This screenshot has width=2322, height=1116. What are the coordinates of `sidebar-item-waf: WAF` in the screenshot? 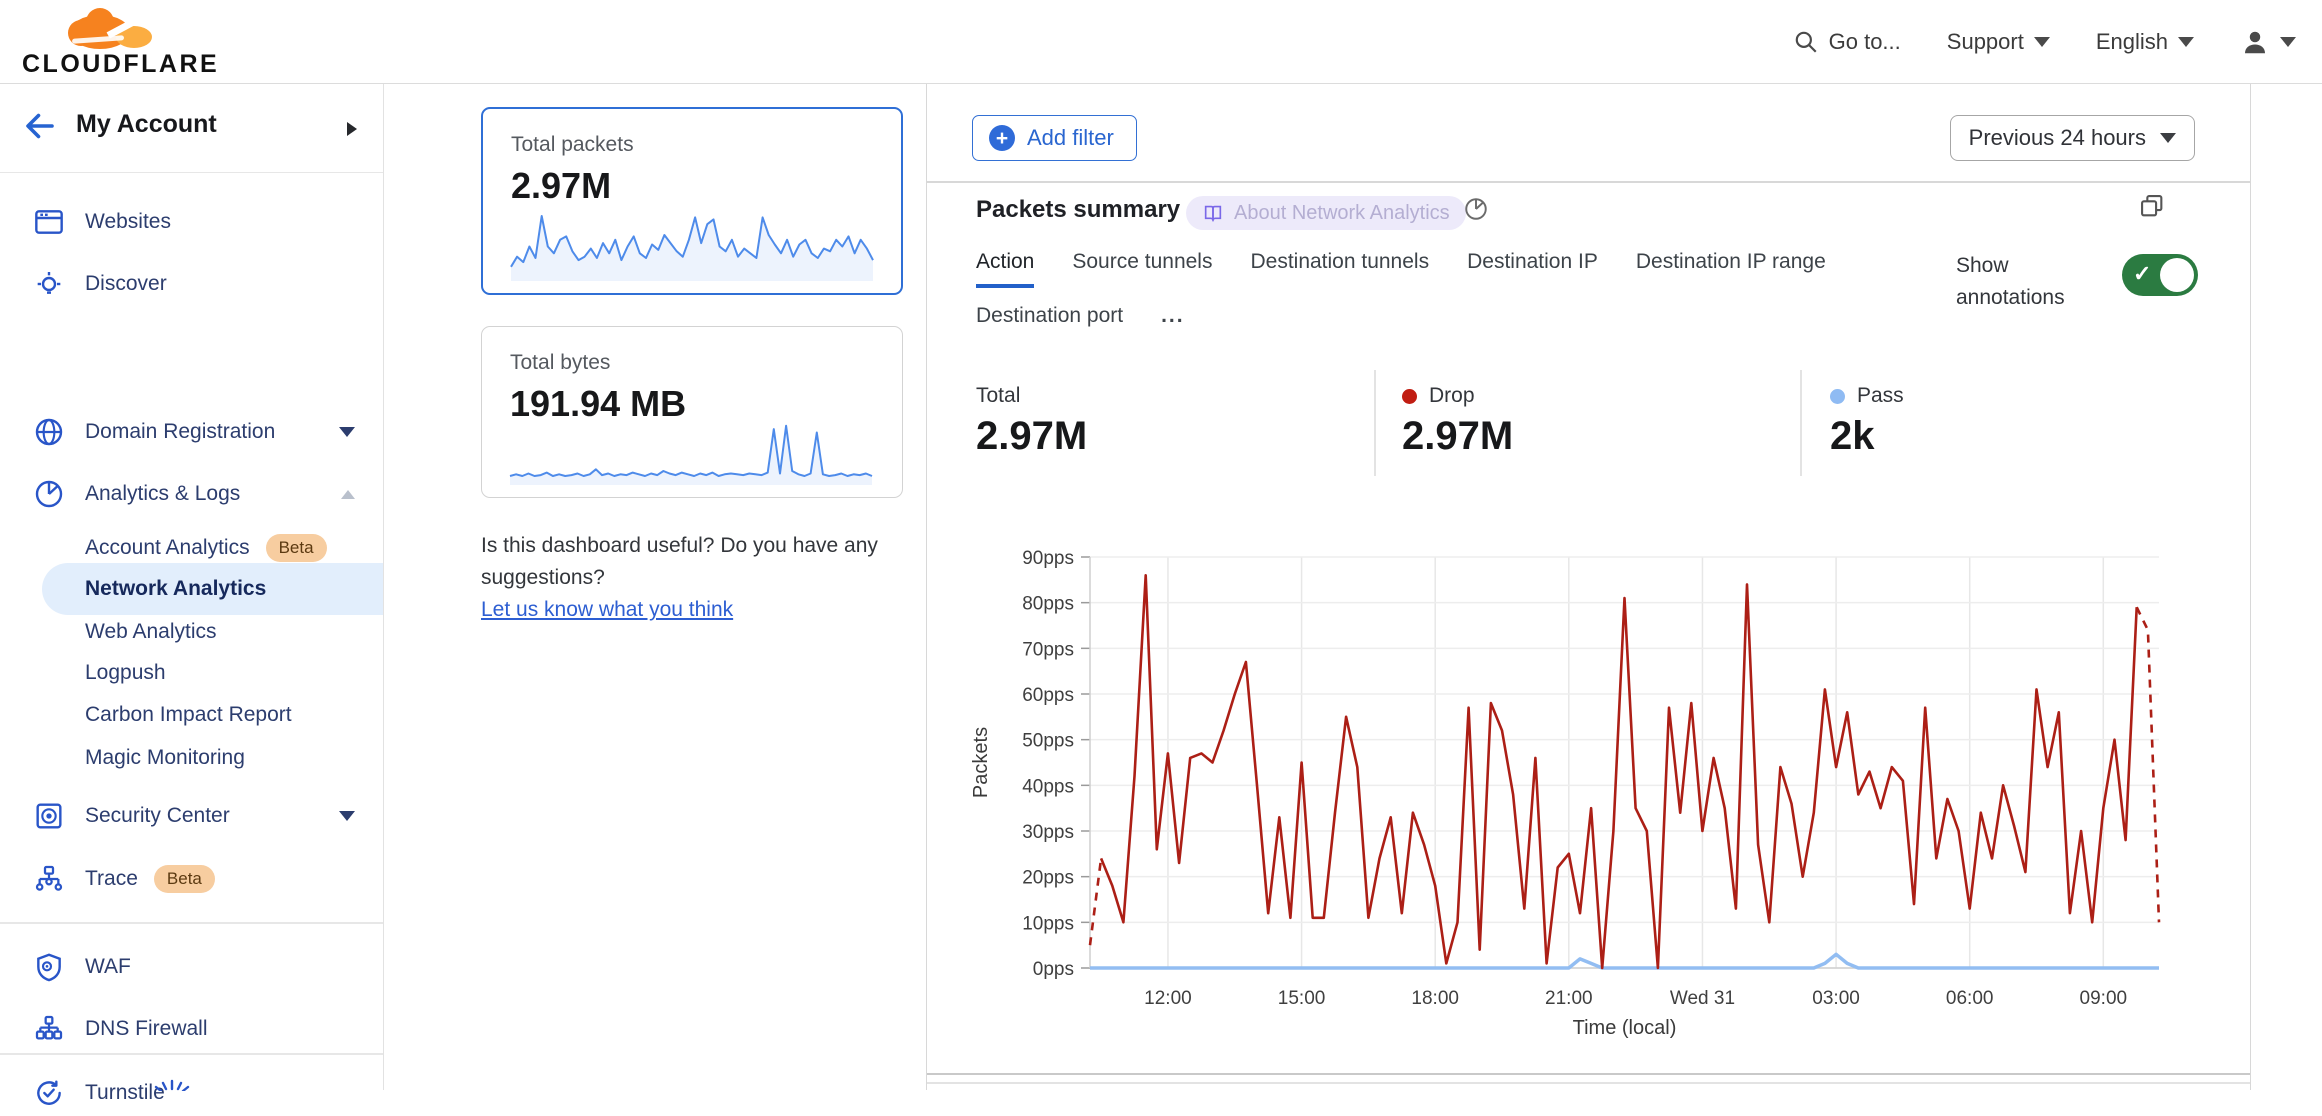 It's located at (191, 967).